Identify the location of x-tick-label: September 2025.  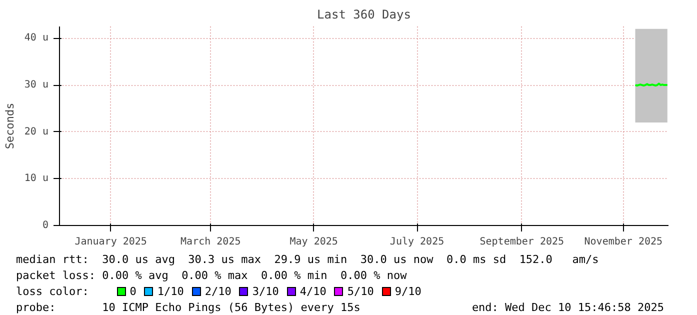
(522, 242).